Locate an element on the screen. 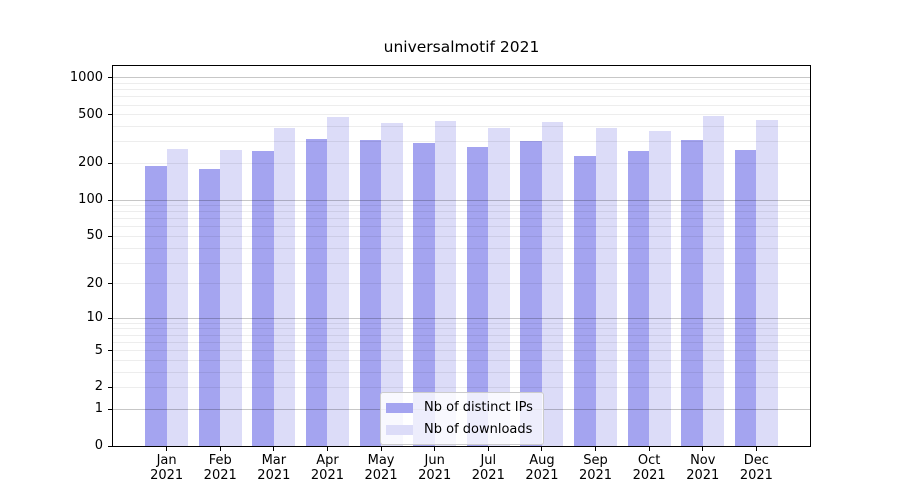 The image size is (900, 500). bar-nb-of-downloads-sep-2021 is located at coordinates (606, 286).